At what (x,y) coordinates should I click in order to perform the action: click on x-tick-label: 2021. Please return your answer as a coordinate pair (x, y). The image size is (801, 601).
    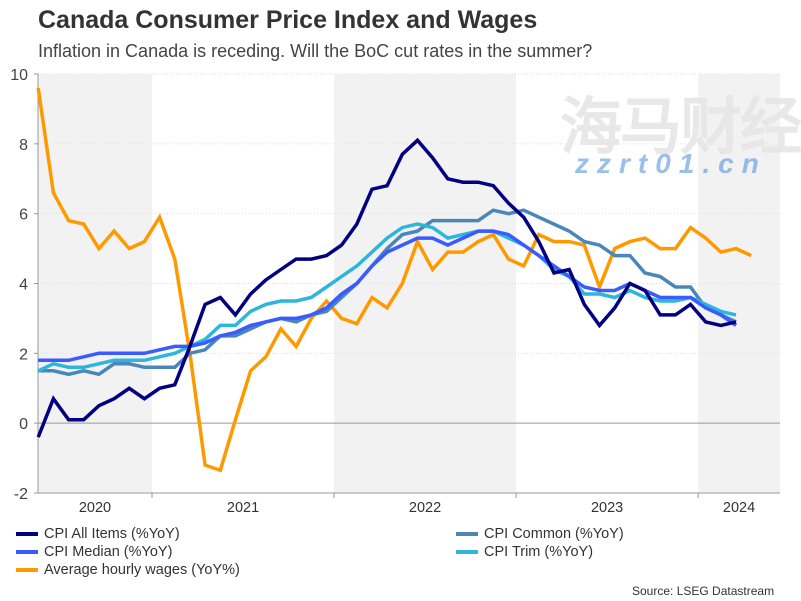
    Looking at the image, I should click on (243, 508).